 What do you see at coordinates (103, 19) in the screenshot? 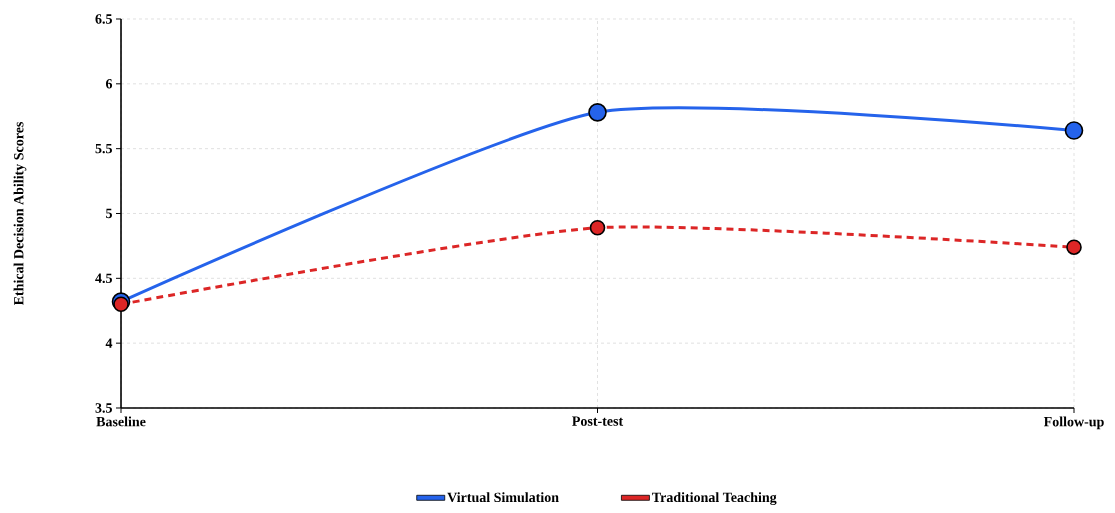
I see `y-tick-label: 6.5` at bounding box center [103, 19].